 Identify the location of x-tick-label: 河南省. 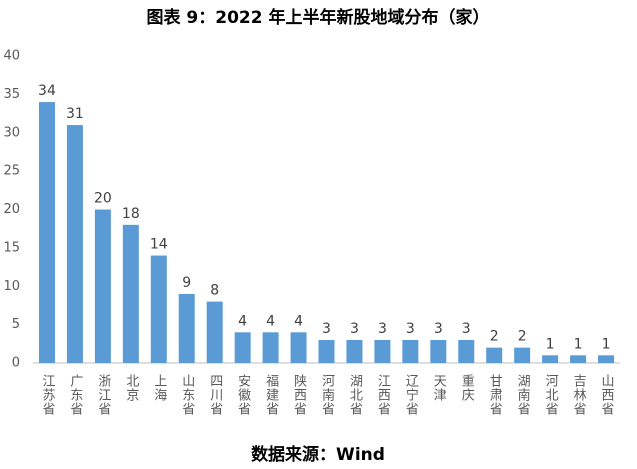
(327, 395).